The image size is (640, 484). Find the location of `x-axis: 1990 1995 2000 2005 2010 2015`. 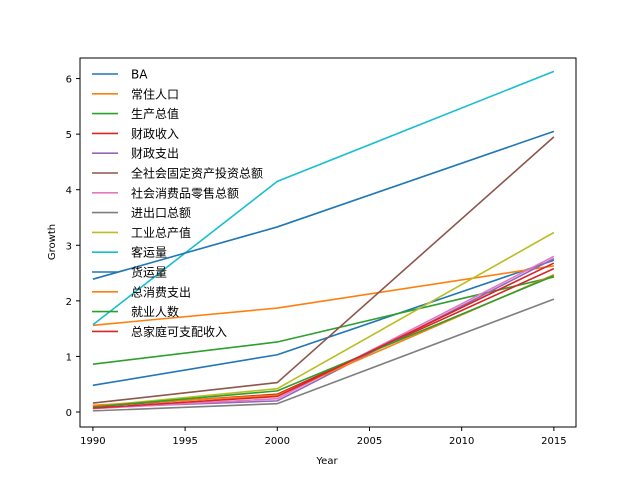

x-axis: 1990 1995 2000 2005 2010 2015 is located at coordinates (323, 437).